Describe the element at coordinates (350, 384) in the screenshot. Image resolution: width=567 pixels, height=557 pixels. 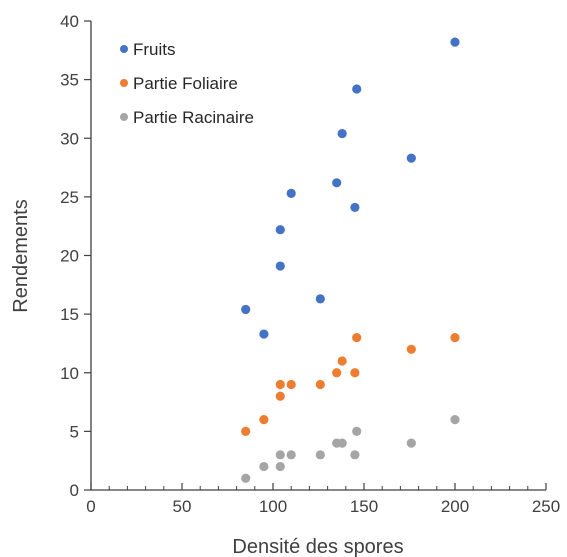
I see `series-partie-foliaire` at that location.